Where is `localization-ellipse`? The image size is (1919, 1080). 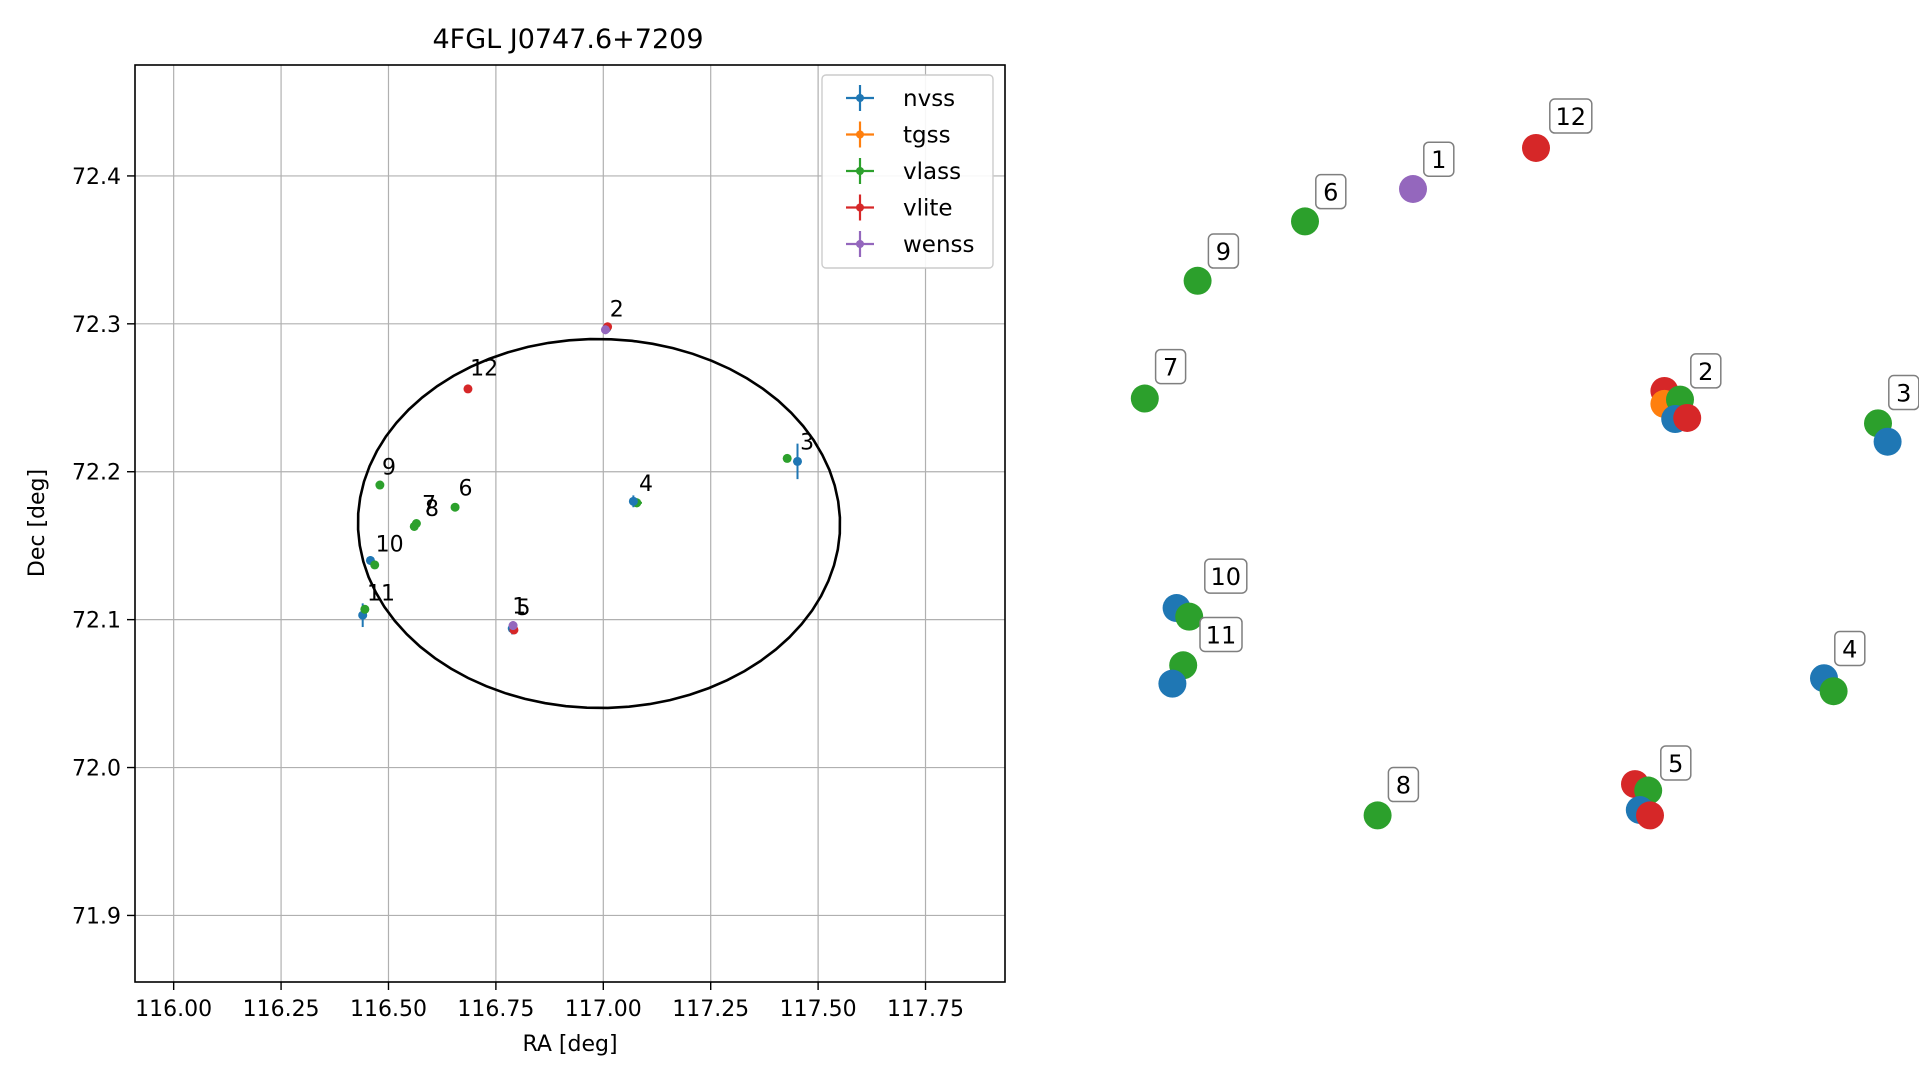
localization-ellipse is located at coordinates (599, 523).